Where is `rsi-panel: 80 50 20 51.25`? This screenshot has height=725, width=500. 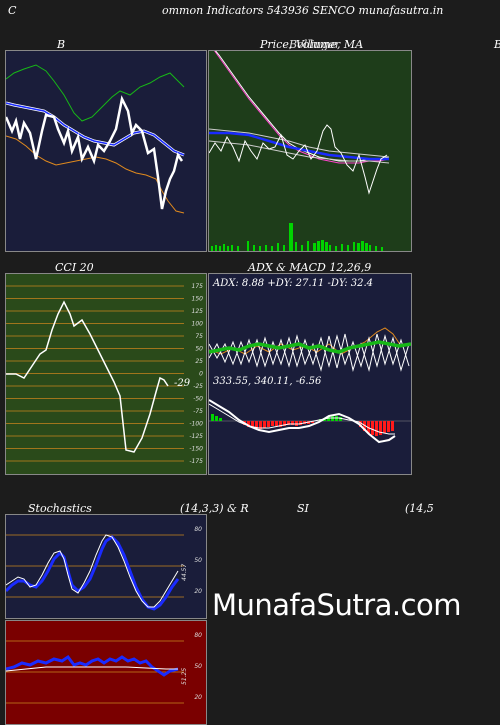
rsi-panel: 80 50 20 51.25 is located at coordinates (106, 672).